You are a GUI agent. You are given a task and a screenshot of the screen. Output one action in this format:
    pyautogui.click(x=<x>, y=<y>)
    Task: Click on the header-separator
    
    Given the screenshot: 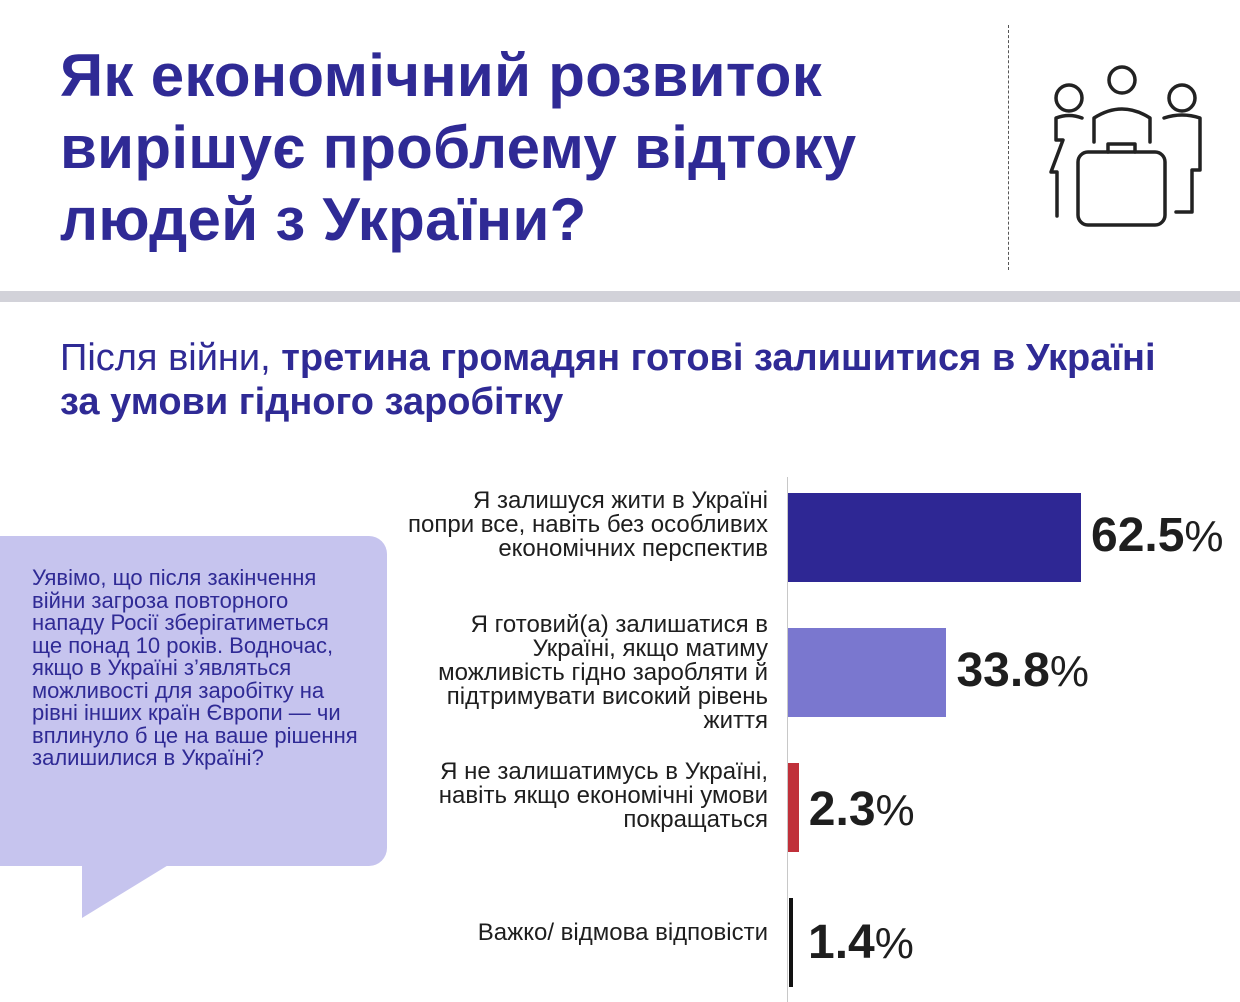 What is the action you would take?
    pyautogui.click(x=1008, y=147)
    